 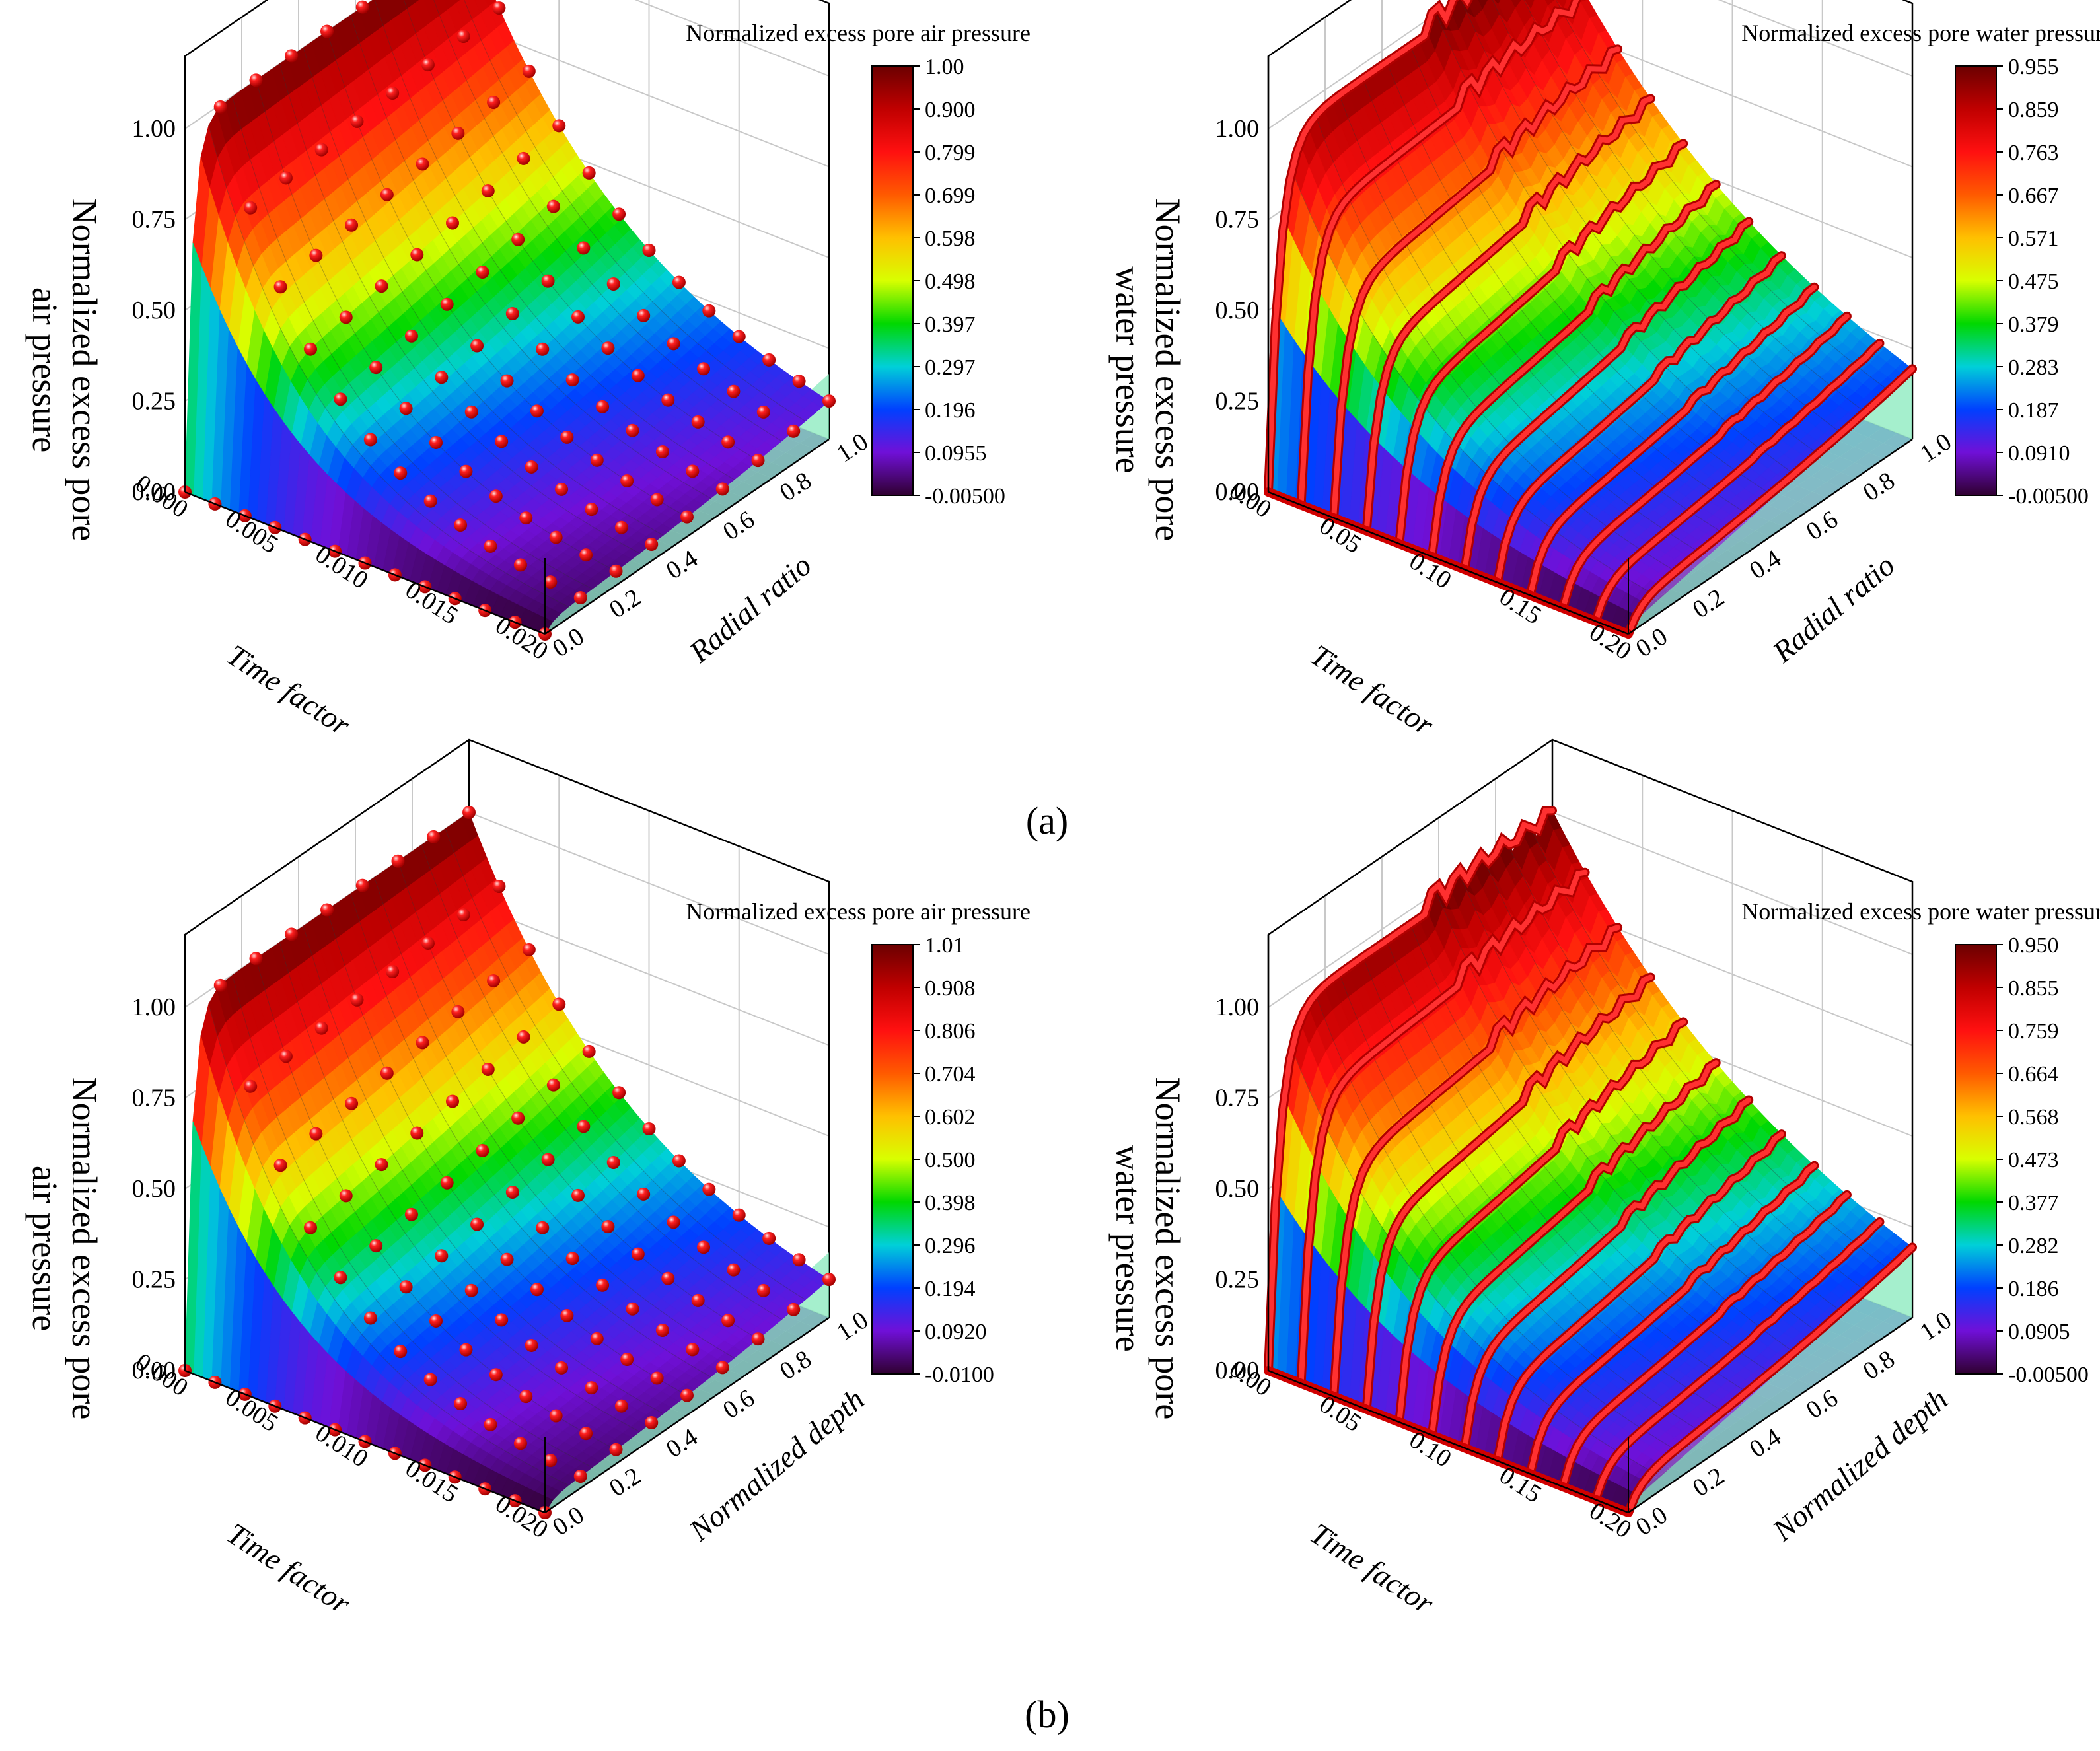 What do you see at coordinates (950, 110) in the screenshot?
I see `colorbar-tick-label: 0.900` at bounding box center [950, 110].